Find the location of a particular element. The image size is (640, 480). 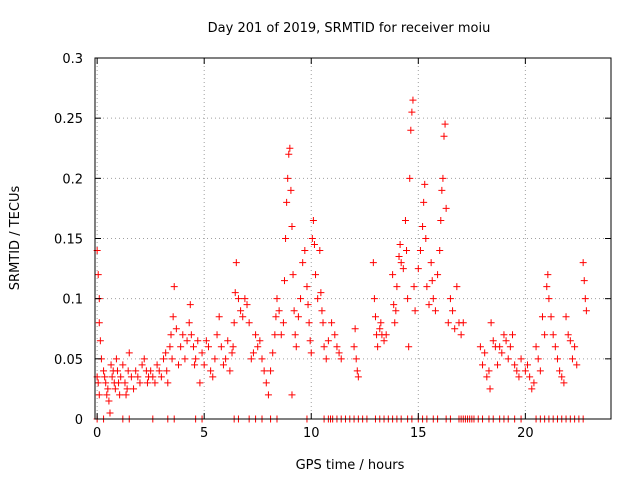

y-tick-label: 0.2 is located at coordinates (72, 179).